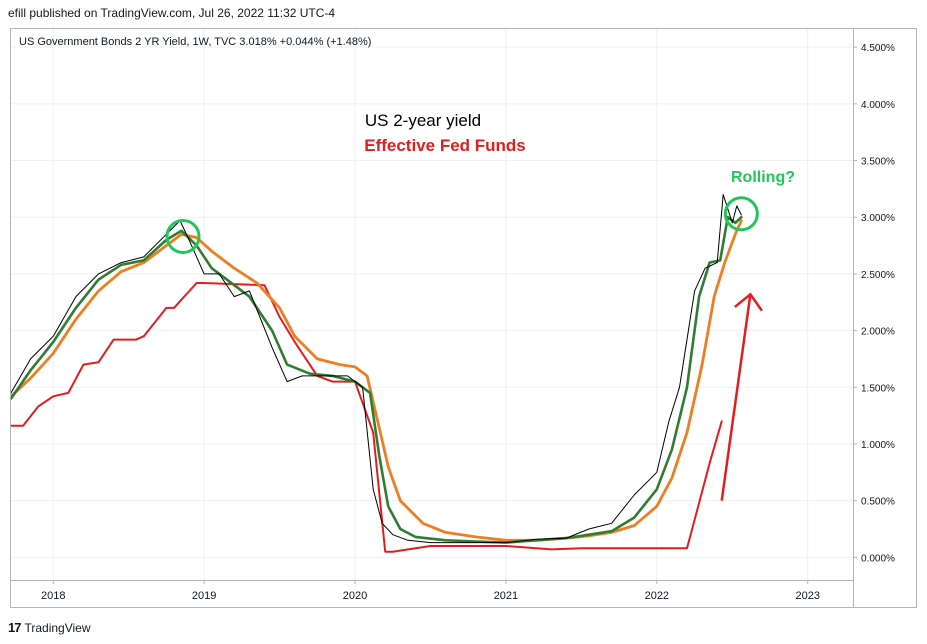  What do you see at coordinates (53, 596) in the screenshot?
I see `x-tick-label: 2018` at bounding box center [53, 596].